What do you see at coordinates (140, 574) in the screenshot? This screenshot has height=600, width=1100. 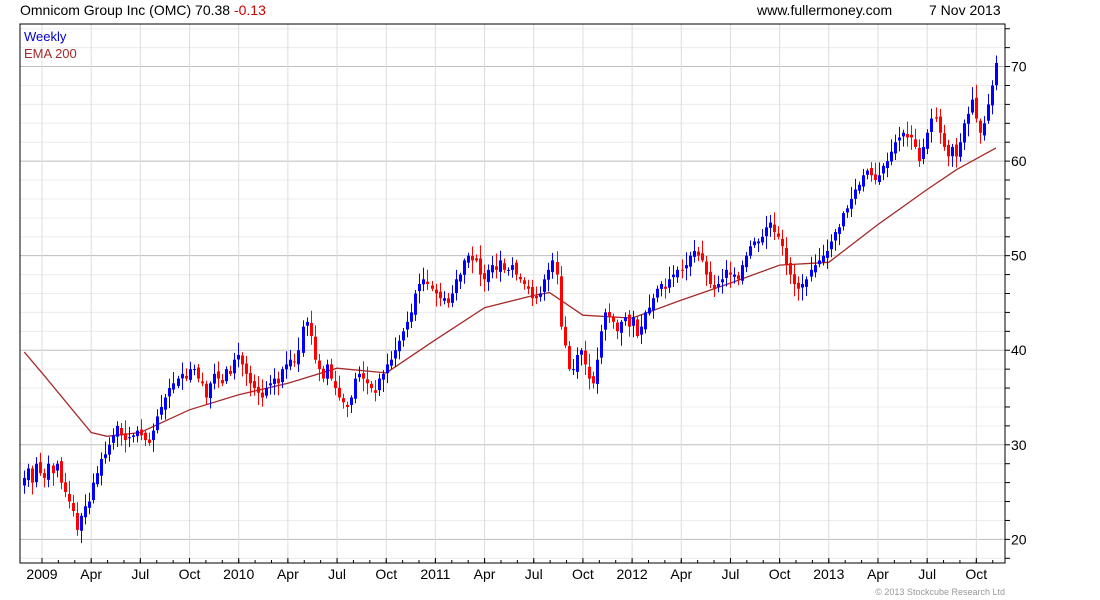 I see `x-tick-label: Jul` at bounding box center [140, 574].